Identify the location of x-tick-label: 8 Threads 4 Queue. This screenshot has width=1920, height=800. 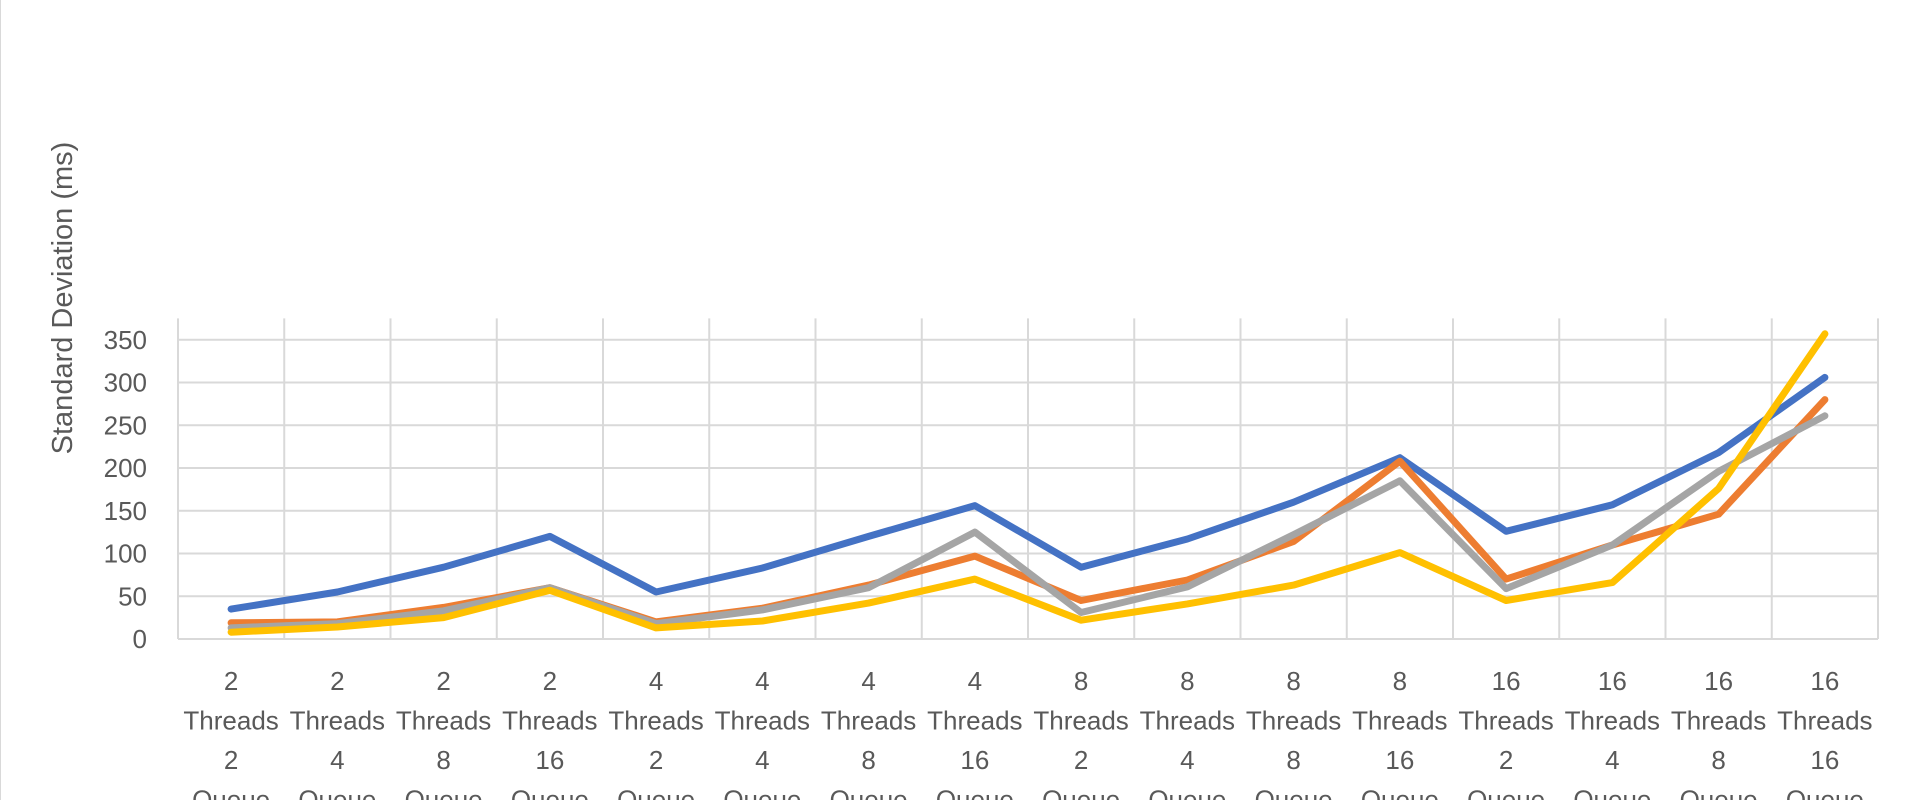
(1187, 733).